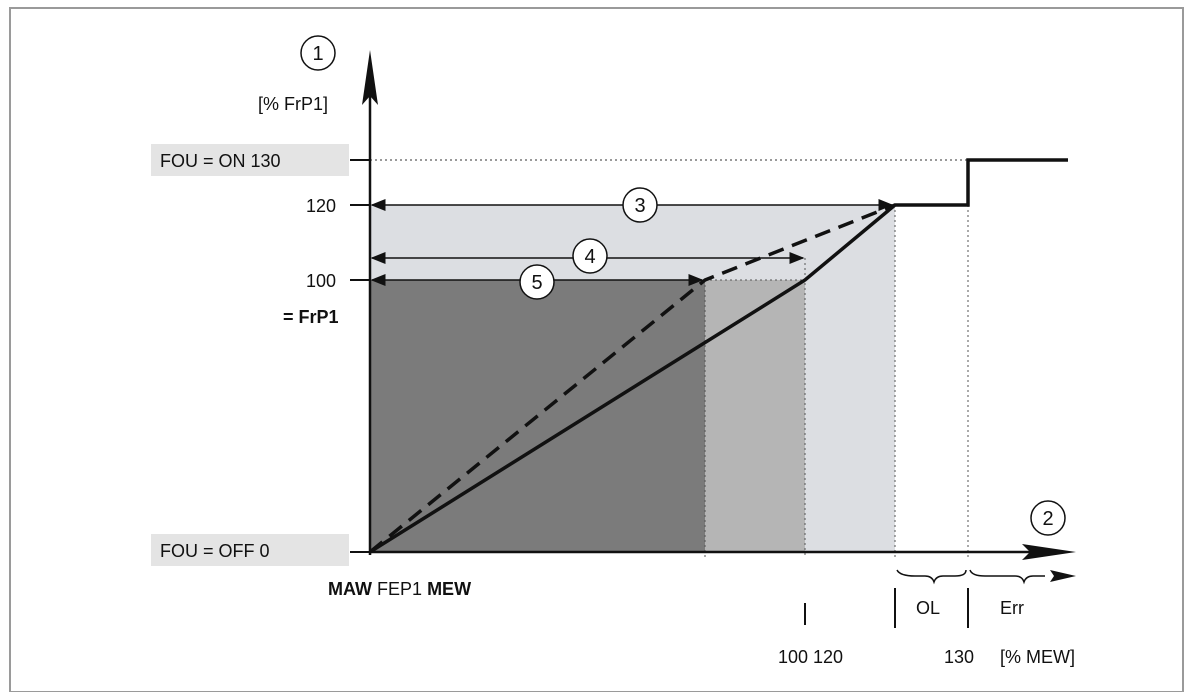  I want to click on err-arrowhead, so click(1063, 576).